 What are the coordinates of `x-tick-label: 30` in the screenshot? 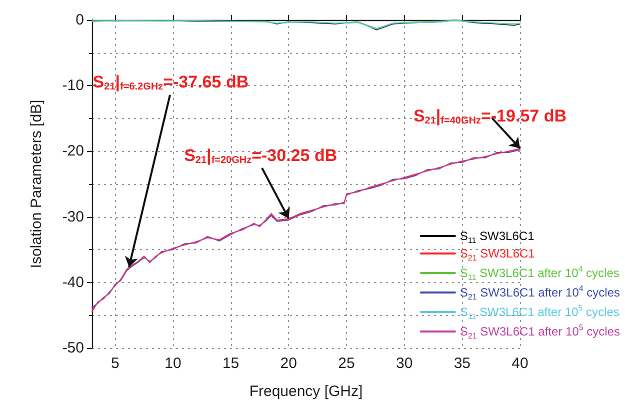 It's located at (404, 363).